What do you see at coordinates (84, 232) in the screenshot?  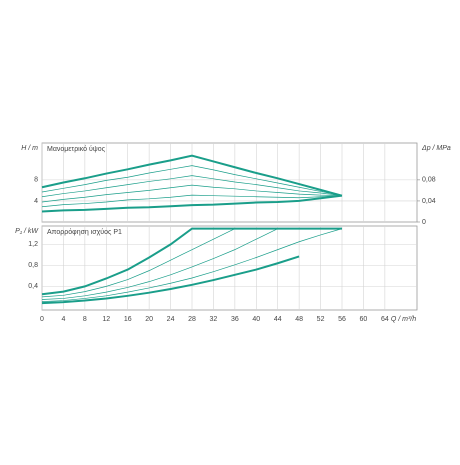 I see `panel-title: Απορρόφηση ισχύος P1` at bounding box center [84, 232].